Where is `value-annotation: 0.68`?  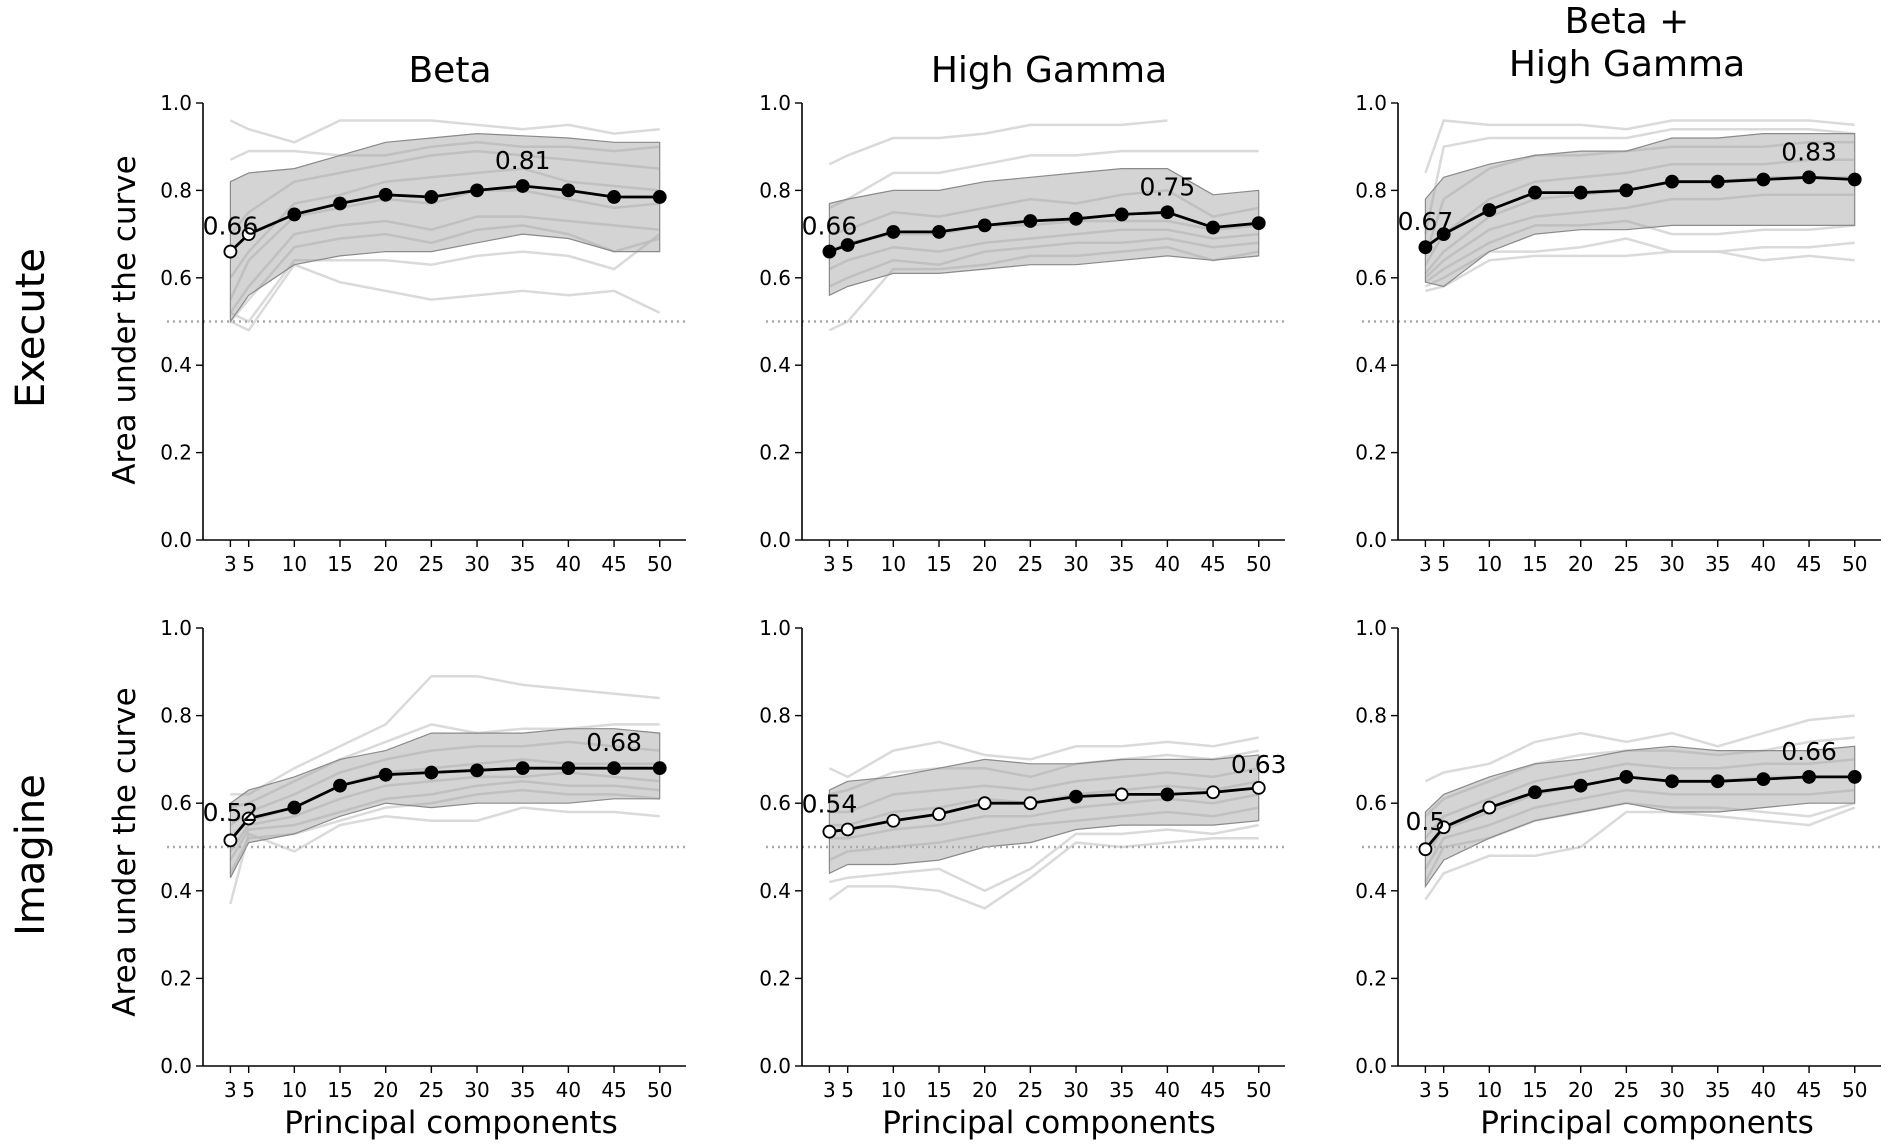
value-annotation: 0.68 is located at coordinates (614, 742).